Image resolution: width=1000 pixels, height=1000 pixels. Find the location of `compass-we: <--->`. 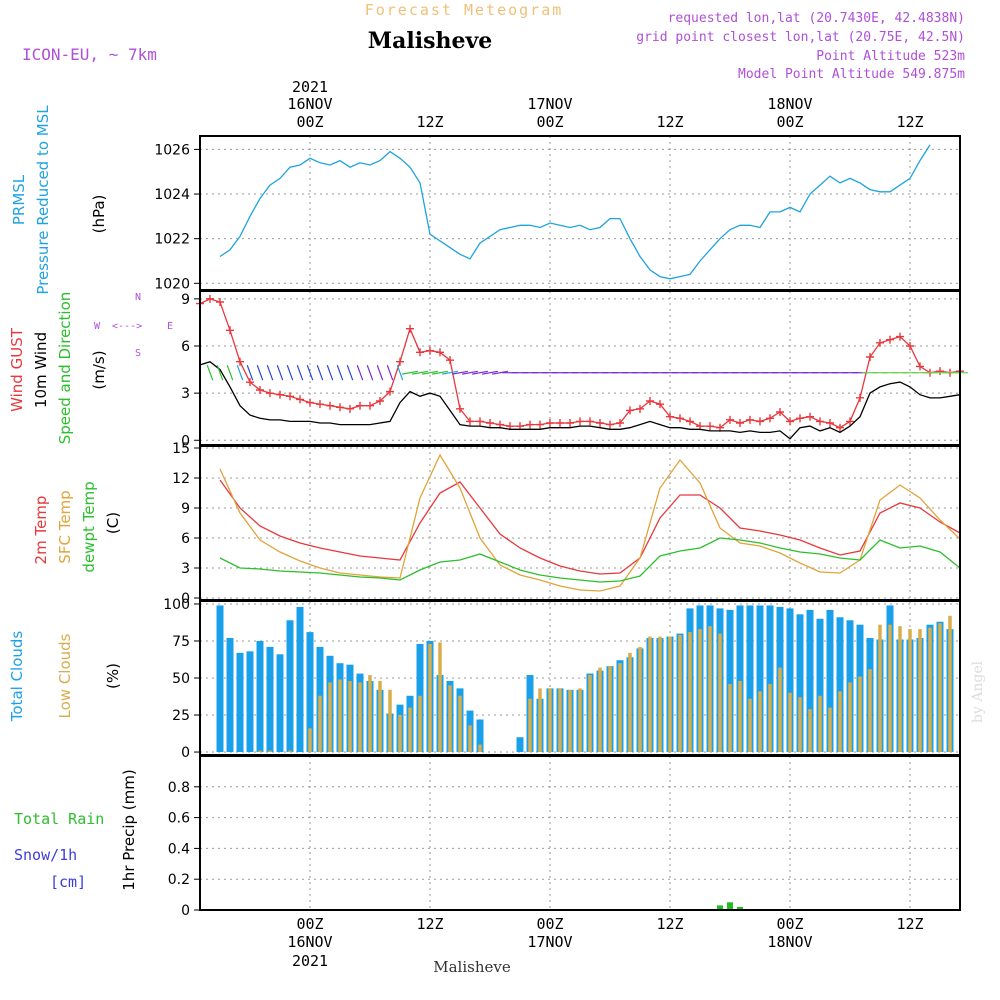

compass-we: <---> is located at coordinates (127, 326).